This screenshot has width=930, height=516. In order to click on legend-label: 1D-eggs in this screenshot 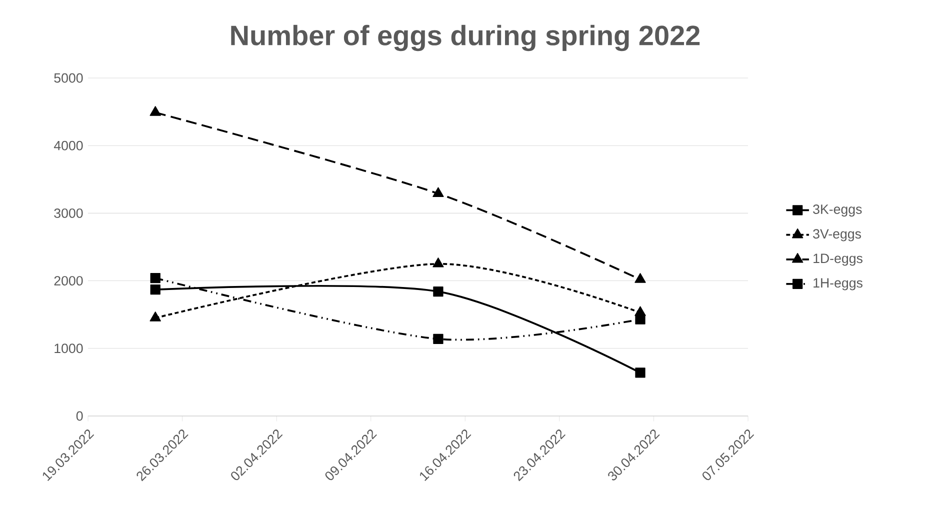, I will do `click(838, 260)`.